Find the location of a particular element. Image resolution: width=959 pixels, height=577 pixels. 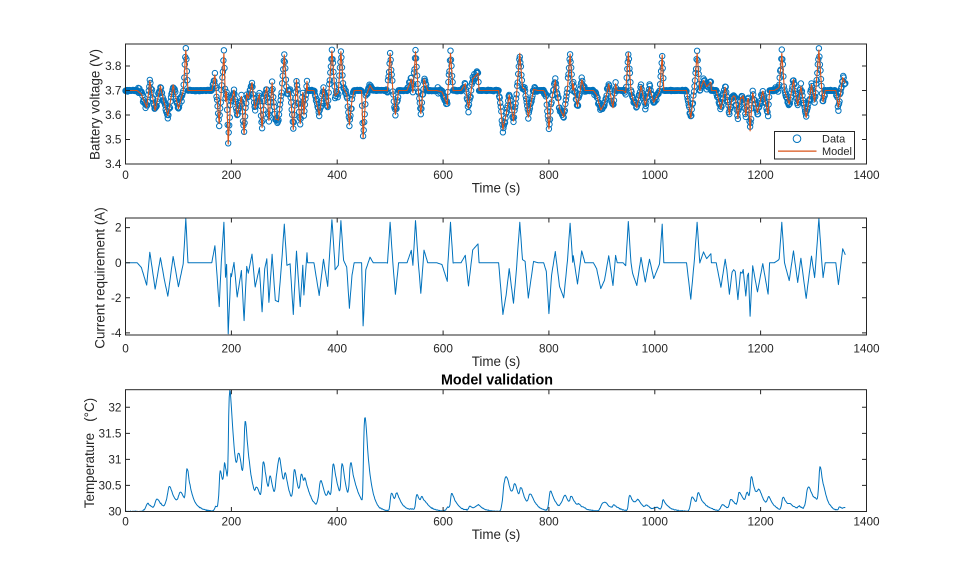

svg-text: 31.5 is located at coordinates (110, 434).